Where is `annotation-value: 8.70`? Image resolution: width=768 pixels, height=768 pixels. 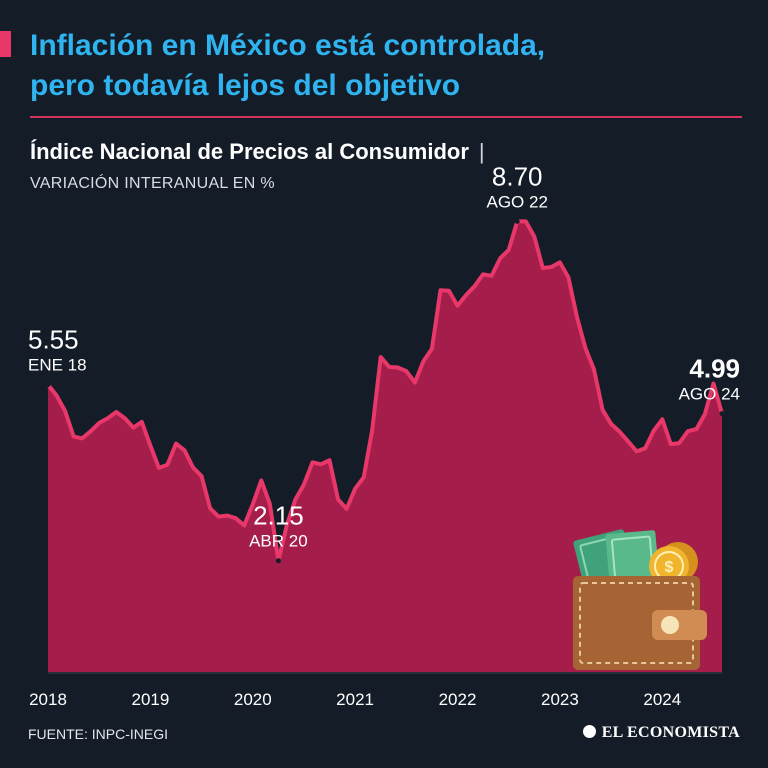
annotation-value: 8.70 is located at coordinates (517, 176).